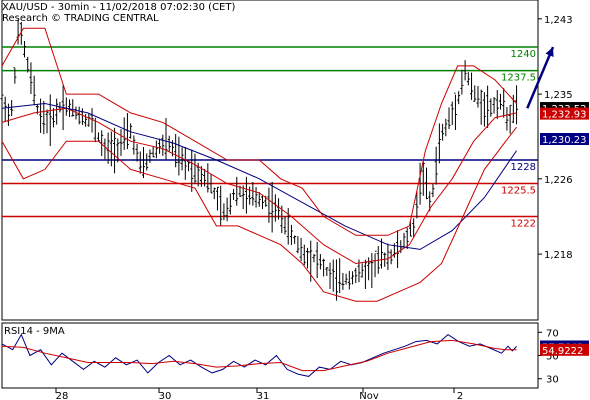 The height and width of the screenshot is (400, 590). Describe the element at coordinates (523, 223) in the screenshot. I see `level-label: 1222` at that location.